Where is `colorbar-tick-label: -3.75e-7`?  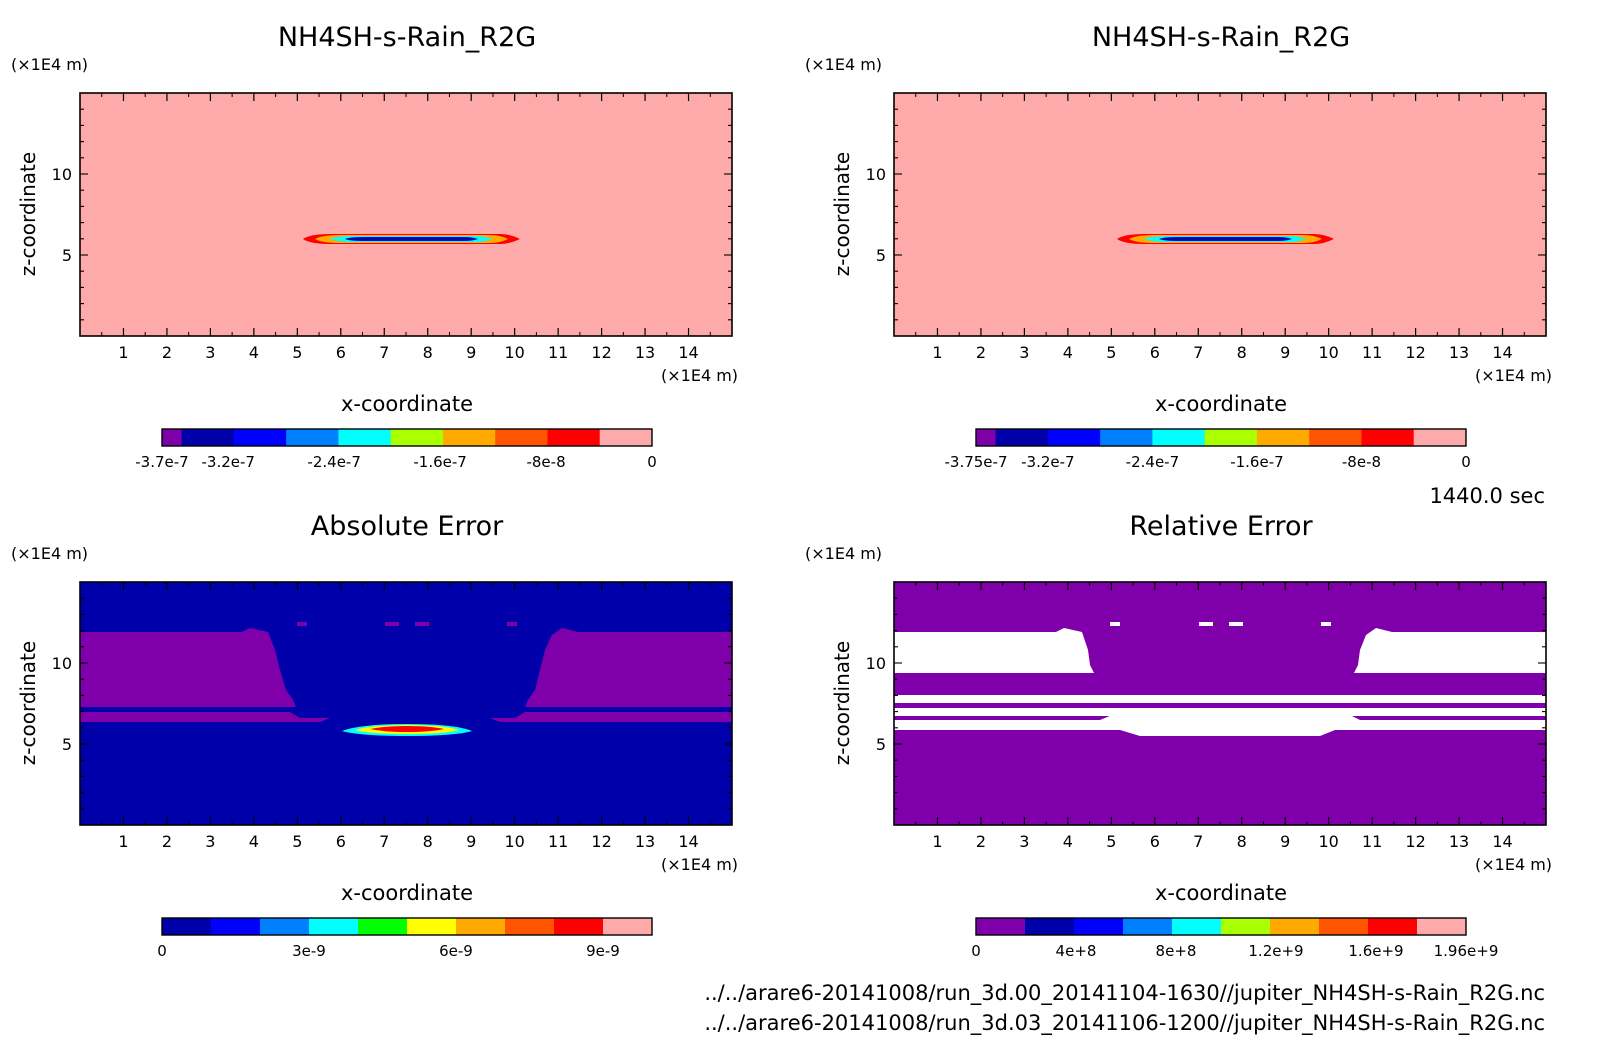 colorbar-tick-label: -3.75e-7 is located at coordinates (976, 462).